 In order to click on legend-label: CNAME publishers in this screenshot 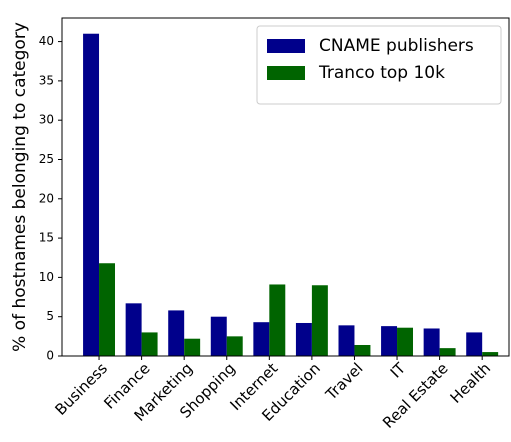, I will do `click(396, 46)`.